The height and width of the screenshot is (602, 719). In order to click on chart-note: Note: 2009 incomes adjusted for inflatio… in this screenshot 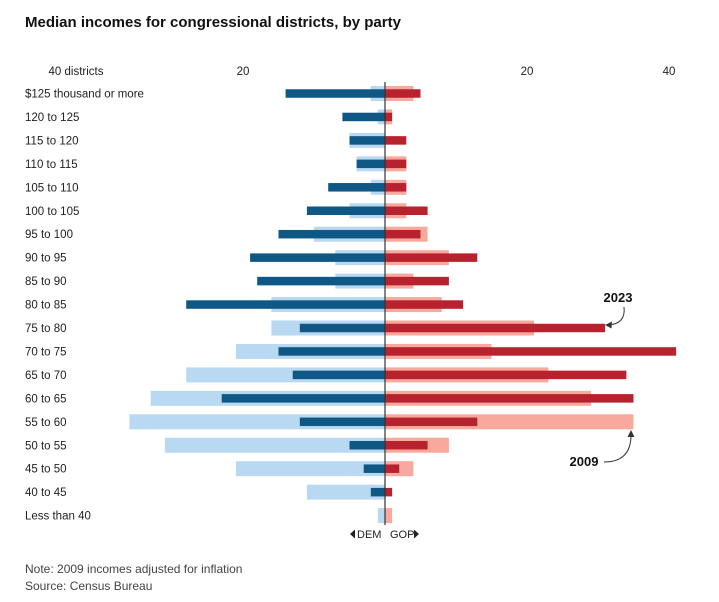, I will do `click(134, 569)`.